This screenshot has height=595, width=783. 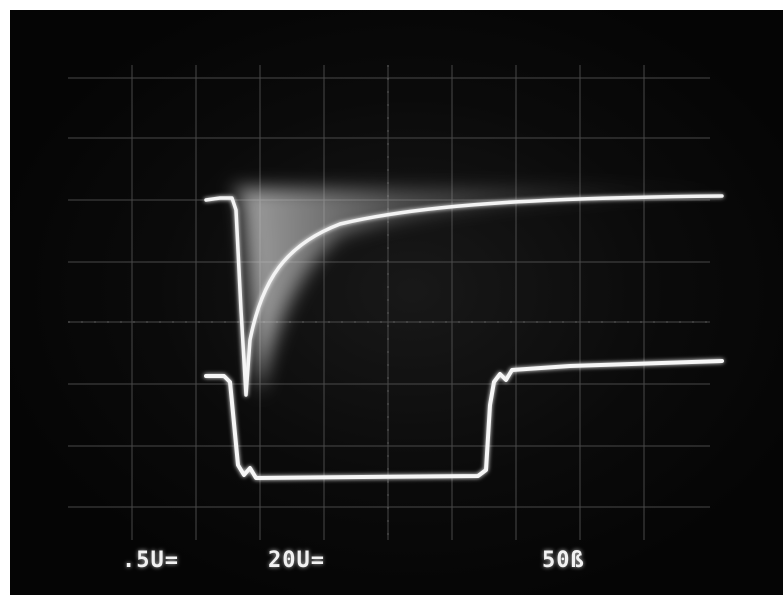 I want to click on lower-trace, so click(x=464, y=419).